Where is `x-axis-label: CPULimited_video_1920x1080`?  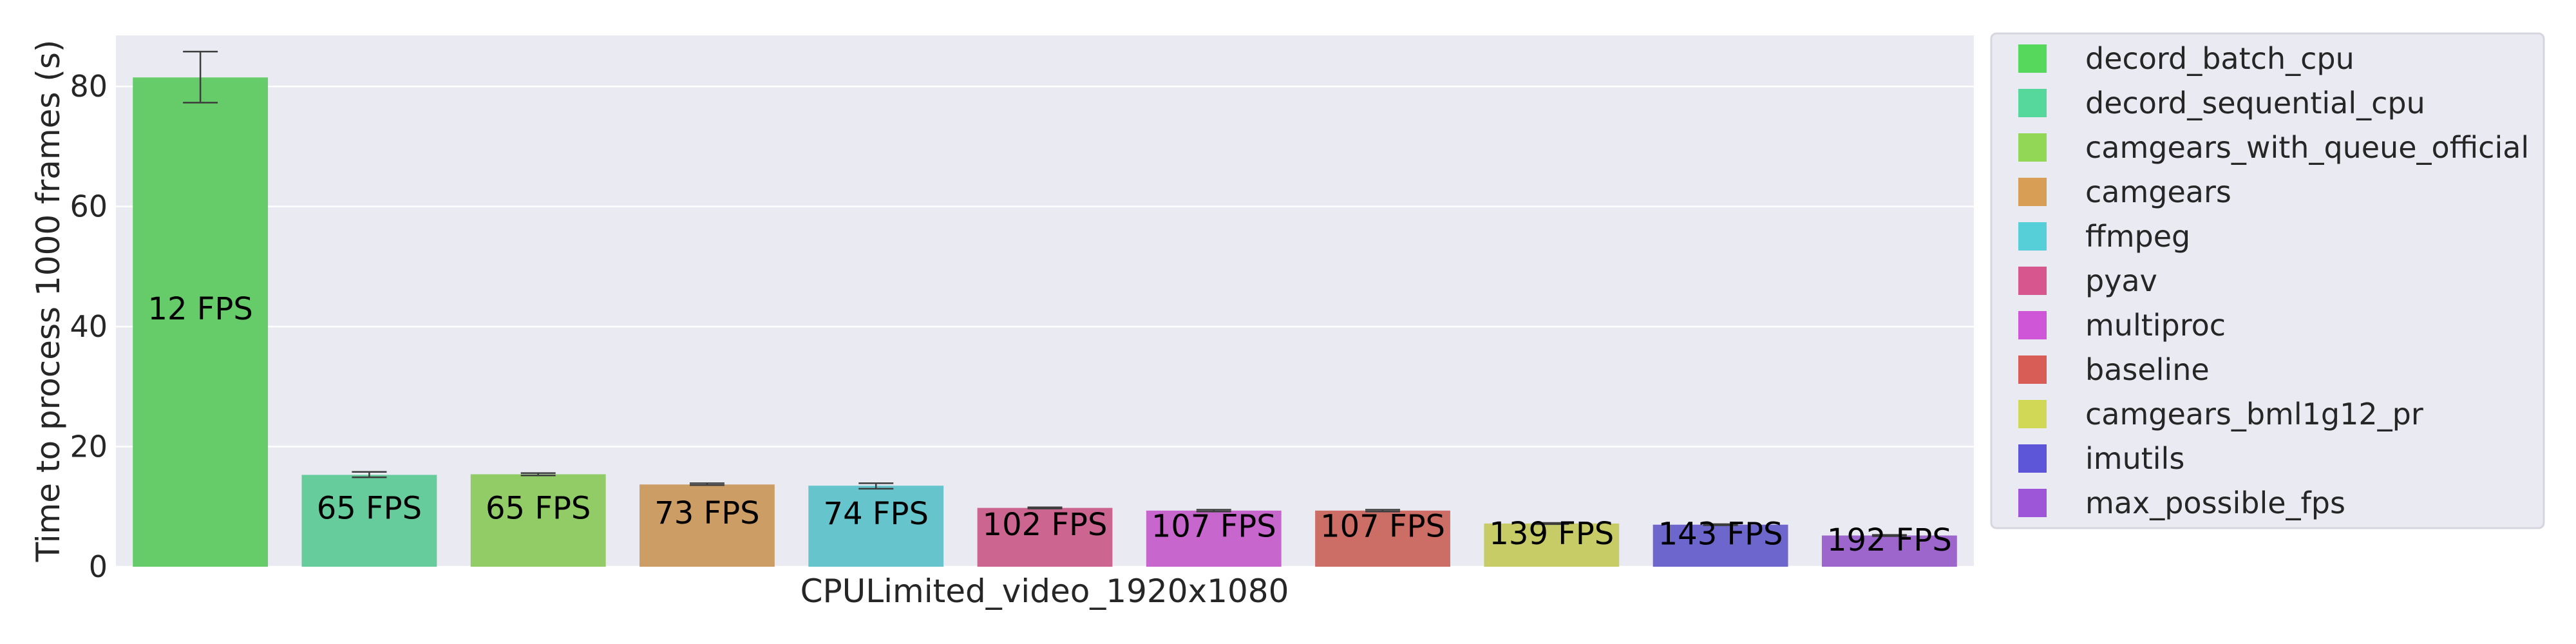
x-axis-label: CPULimited_video_1920x1080 is located at coordinates (1044, 591).